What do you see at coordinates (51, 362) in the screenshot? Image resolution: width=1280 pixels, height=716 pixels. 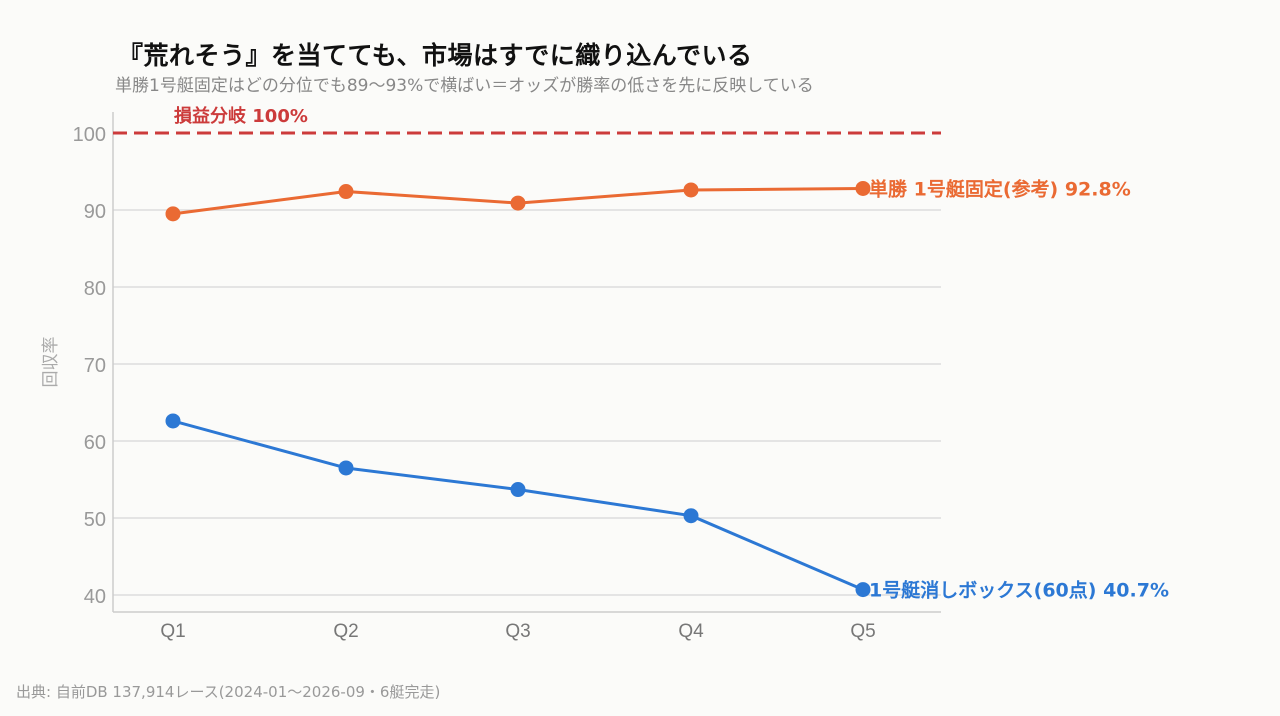 I see `y-axis-label: 回収率` at bounding box center [51, 362].